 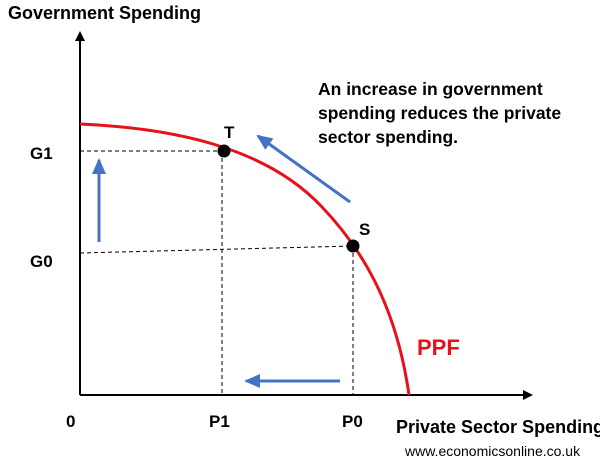 What do you see at coordinates (219, 421) in the screenshot?
I see `p1-label: P1` at bounding box center [219, 421].